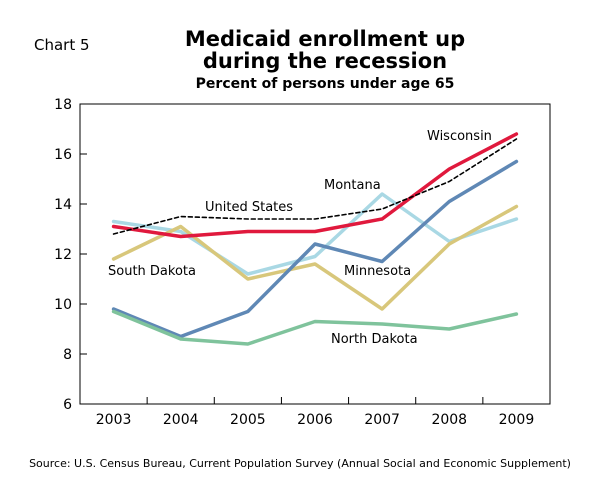 Image resolution: width=600 pixels, height=495 pixels. Describe the element at coordinates (315, 327) in the screenshot. I see `series-line-north-dakota` at that location.